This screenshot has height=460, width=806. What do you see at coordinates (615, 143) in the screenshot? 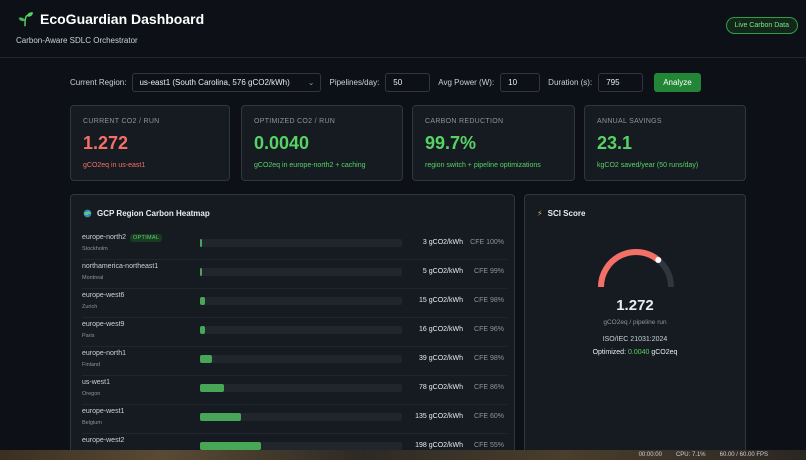
I see `card-value: 23.1` at bounding box center [615, 143].